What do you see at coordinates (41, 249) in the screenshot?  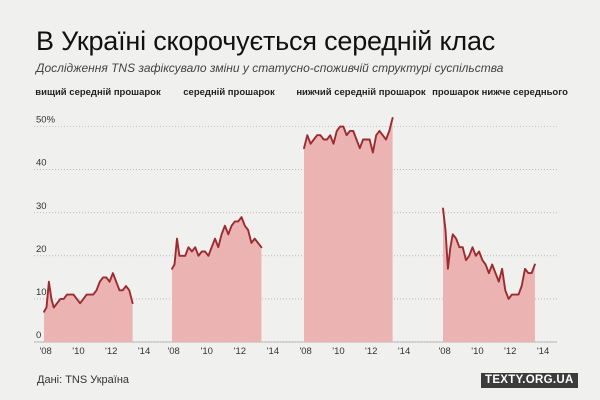 I see `y-tick-label-20: 20` at bounding box center [41, 249].